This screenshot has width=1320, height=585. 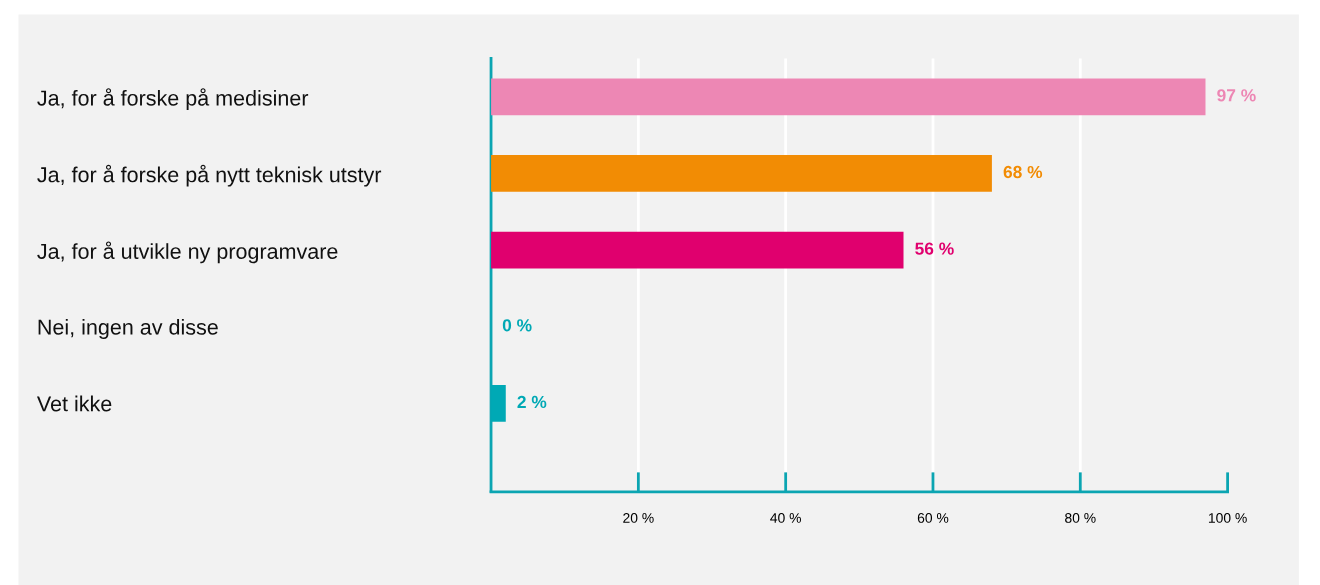 I want to click on y-tick-label: Ja, for å utvikle ny programvare, so click(x=187, y=252).